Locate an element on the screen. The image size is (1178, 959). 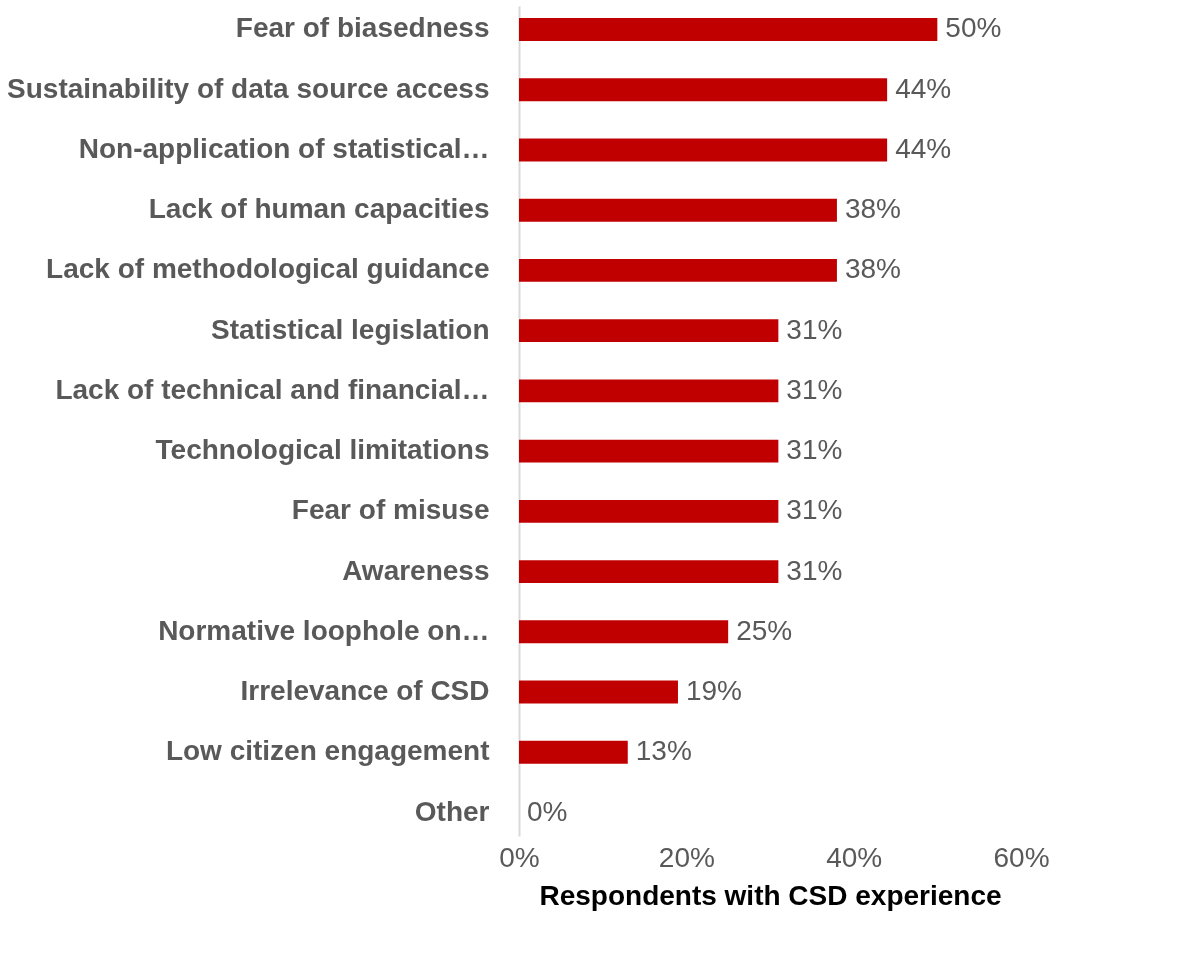
y-tick-label: Fear of biasedness is located at coordinates (362, 28).